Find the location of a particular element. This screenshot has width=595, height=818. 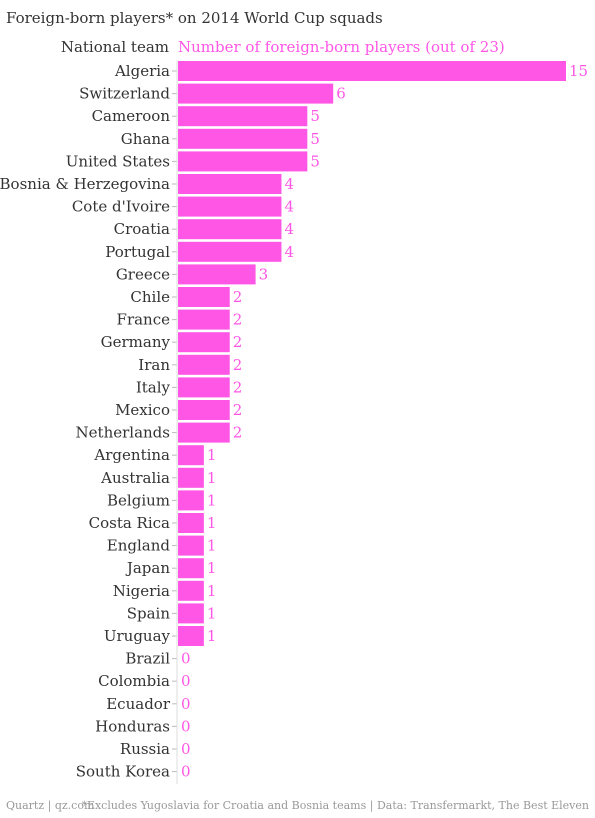

category-label: Brazil is located at coordinates (147, 659).